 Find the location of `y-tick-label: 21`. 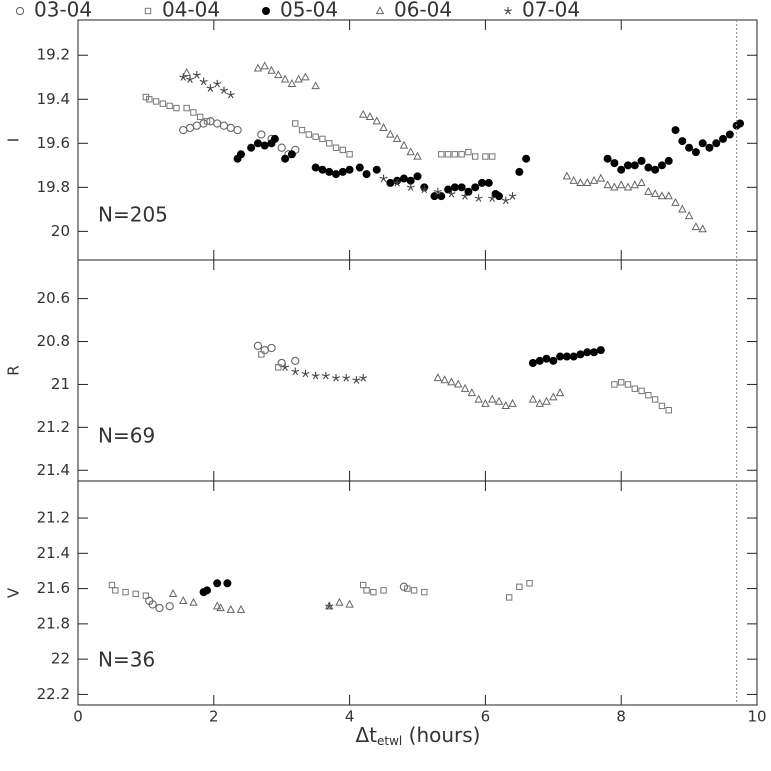

y-tick-label: 21 is located at coordinates (60, 384).